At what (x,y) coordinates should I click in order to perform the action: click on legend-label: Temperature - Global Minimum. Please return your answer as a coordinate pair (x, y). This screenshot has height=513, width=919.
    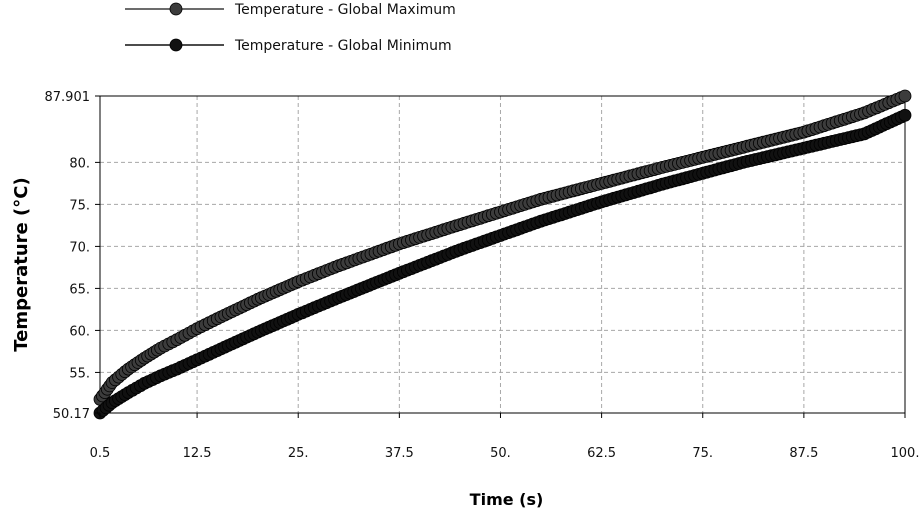
    Looking at the image, I should click on (343, 46).